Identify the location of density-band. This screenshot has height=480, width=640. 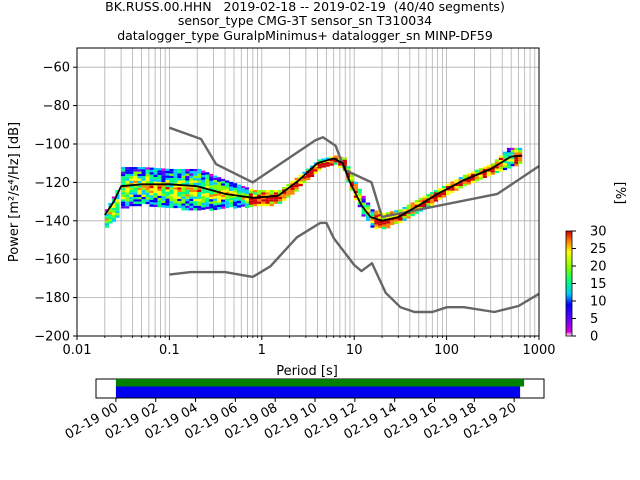
(313, 188).